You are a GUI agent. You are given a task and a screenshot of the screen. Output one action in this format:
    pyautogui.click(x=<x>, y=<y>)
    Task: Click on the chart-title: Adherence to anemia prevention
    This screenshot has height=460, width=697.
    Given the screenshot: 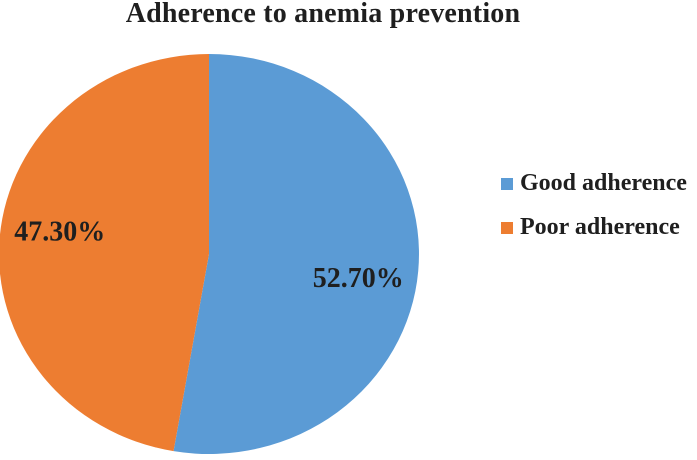 What is the action you would take?
    pyautogui.click(x=323, y=14)
    